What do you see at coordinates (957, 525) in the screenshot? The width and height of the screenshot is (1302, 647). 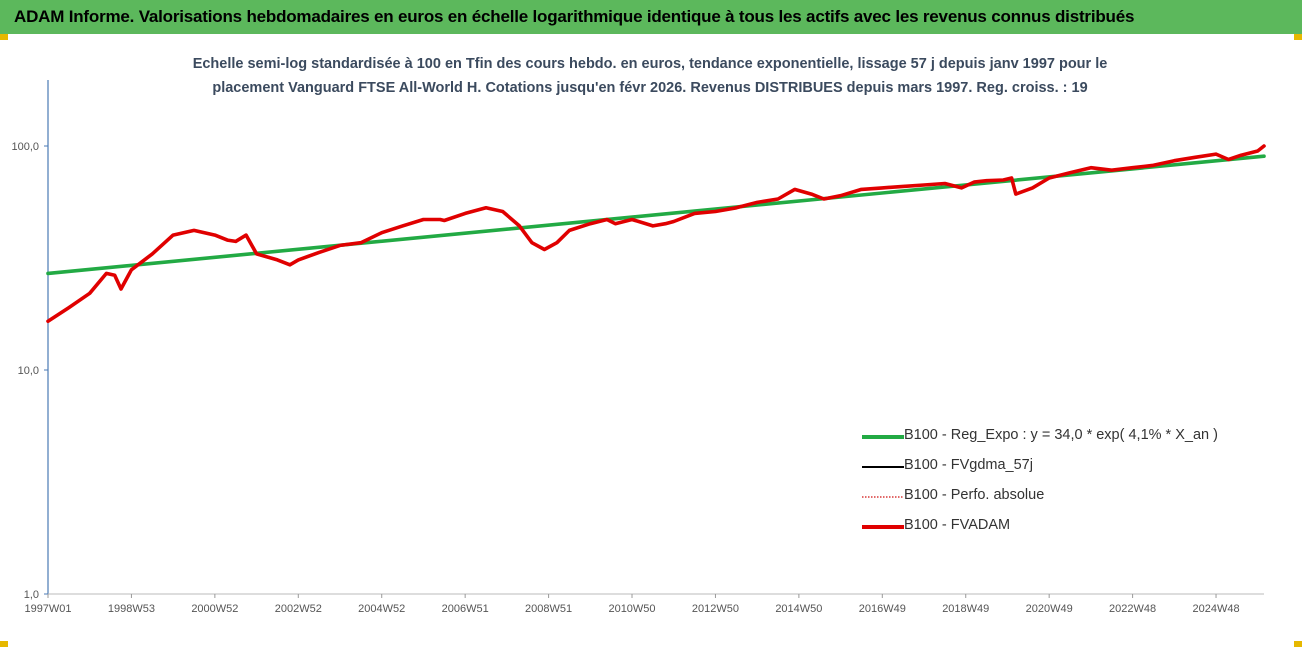 I see `legend-label-fvadam: B100 - FVADAM` at bounding box center [957, 525].